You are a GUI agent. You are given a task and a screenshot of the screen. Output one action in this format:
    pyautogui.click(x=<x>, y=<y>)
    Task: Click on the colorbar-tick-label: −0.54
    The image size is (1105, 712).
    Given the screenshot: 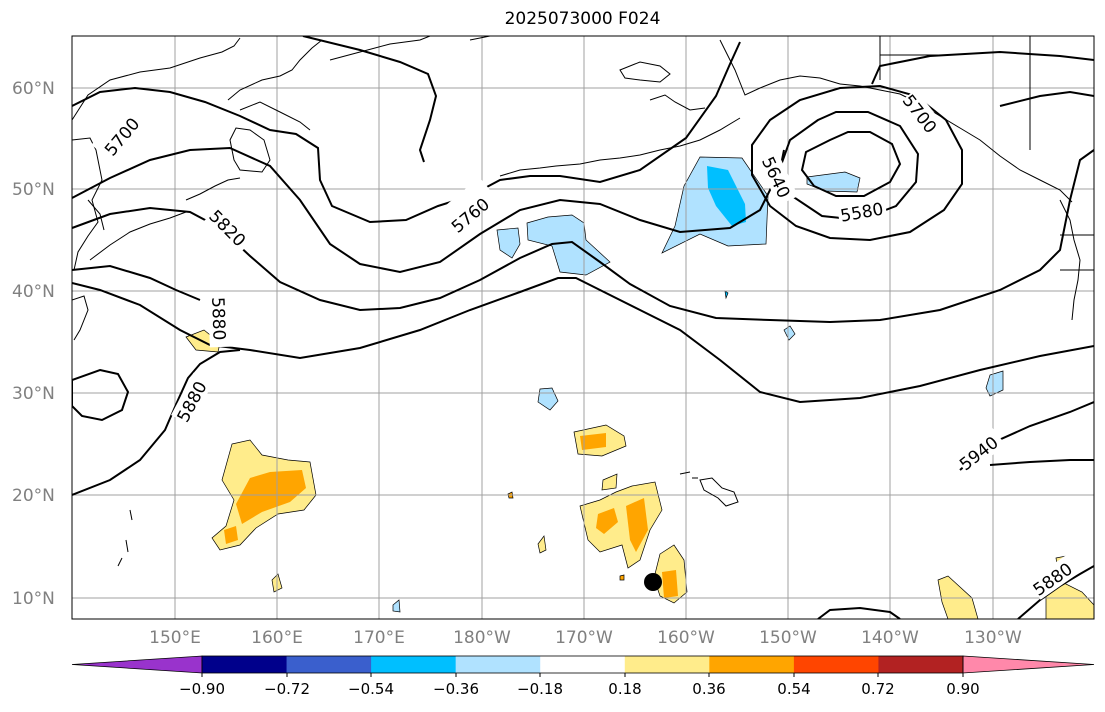 What is the action you would take?
    pyautogui.click(x=371, y=689)
    